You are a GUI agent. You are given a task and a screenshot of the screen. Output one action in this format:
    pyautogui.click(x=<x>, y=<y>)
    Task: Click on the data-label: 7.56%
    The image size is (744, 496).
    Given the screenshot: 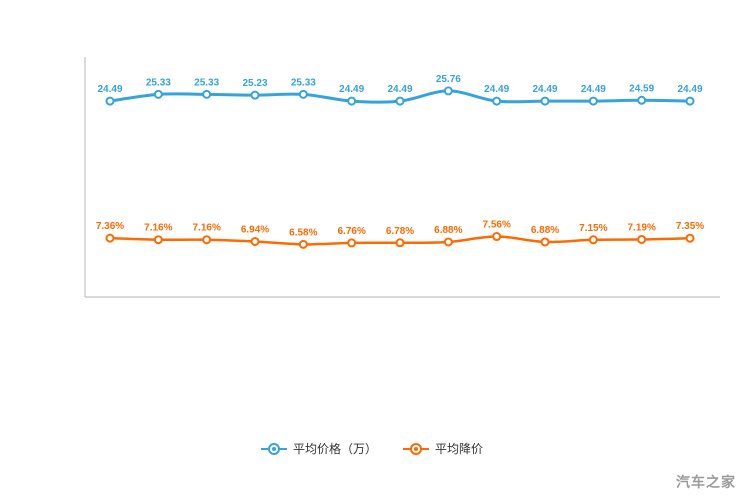 What is the action you would take?
    pyautogui.click(x=496, y=225)
    